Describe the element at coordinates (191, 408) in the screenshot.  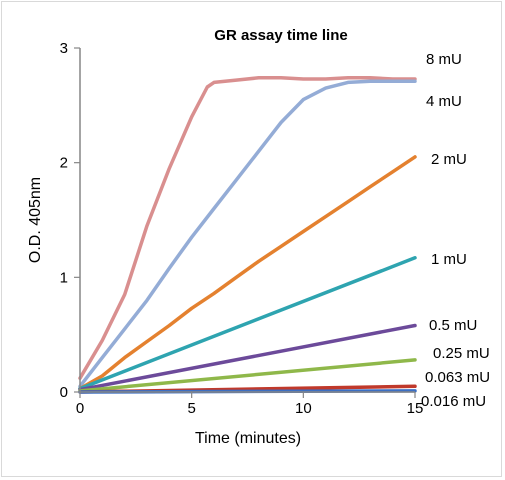
I see `x-tick-label-1: 5` at that location.